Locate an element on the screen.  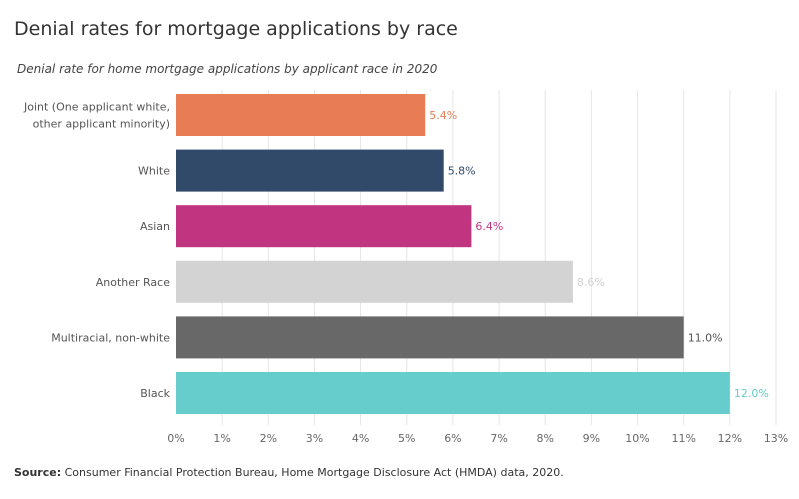
category-label: White is located at coordinates (154, 171).